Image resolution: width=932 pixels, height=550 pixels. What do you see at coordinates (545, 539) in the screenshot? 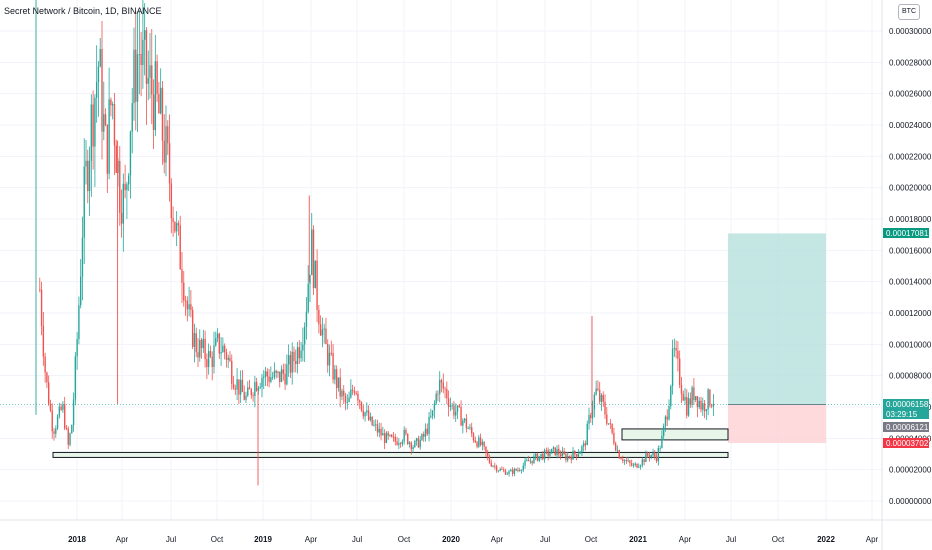
I see `x-tick-label: Jul` at bounding box center [545, 539].